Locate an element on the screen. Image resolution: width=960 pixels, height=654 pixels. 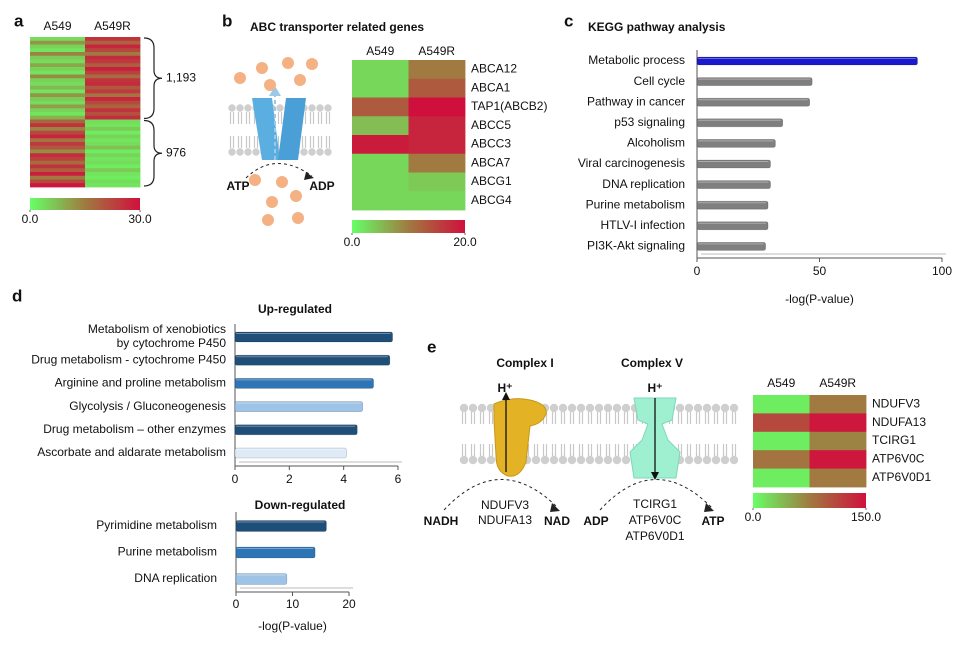
substrate-label: ADP is located at coordinates (595, 521).